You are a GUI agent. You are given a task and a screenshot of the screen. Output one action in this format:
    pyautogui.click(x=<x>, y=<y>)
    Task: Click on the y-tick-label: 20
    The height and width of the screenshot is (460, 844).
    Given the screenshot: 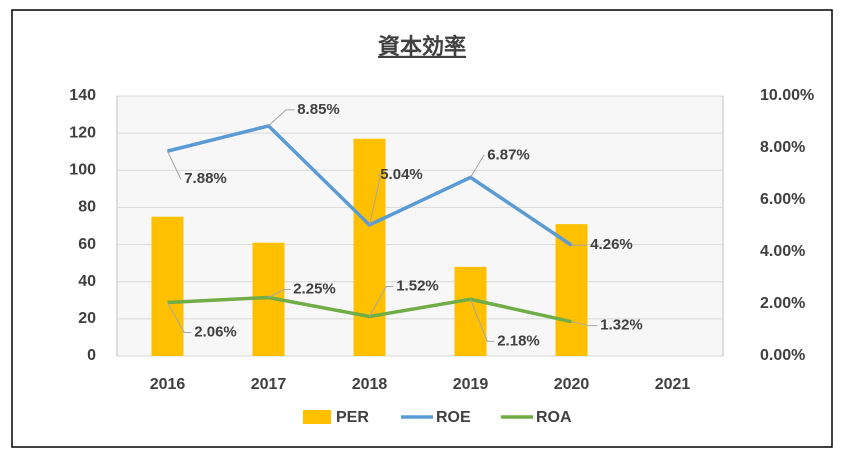 What is the action you would take?
    pyautogui.click(x=87, y=318)
    